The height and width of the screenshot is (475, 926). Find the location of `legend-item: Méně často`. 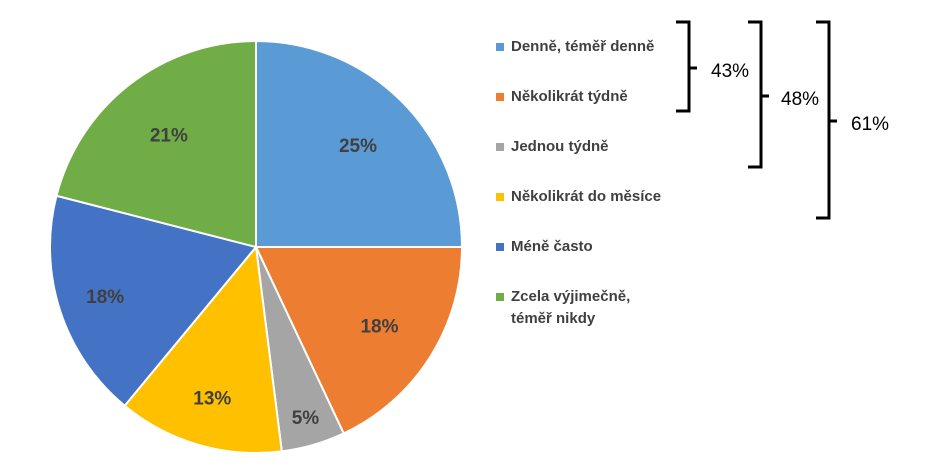

legend-item: Méně často is located at coordinates (544, 247).